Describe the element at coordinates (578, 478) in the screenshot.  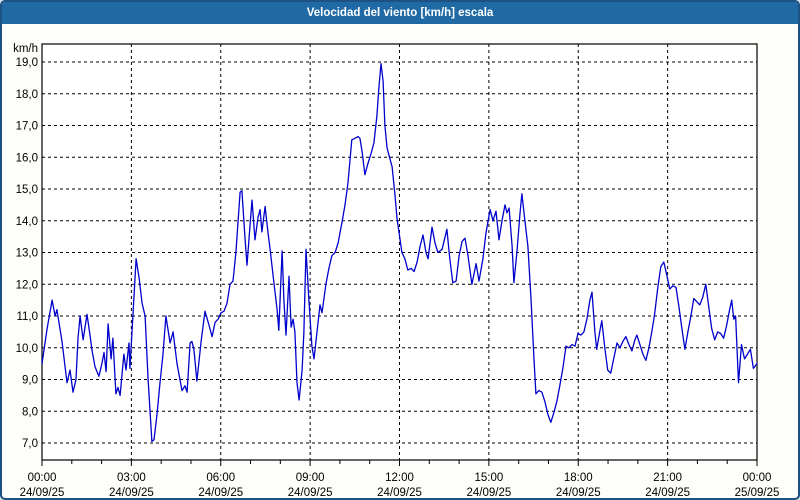
I see `x-tick-time-label: 18:00` at that location.